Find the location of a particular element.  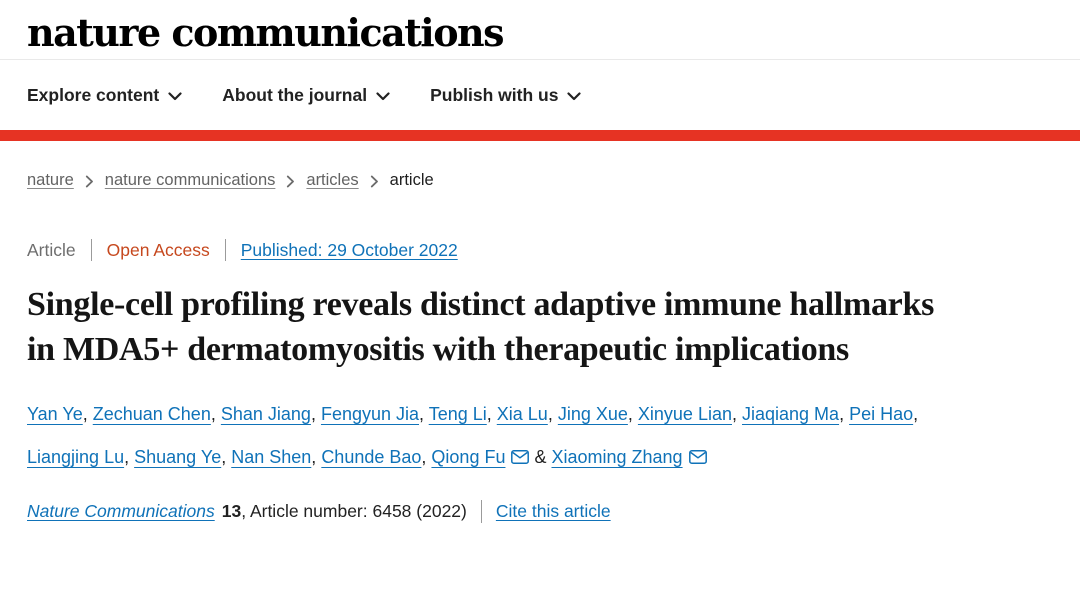

author-link: Xinyue Lian is located at coordinates (684, 414).